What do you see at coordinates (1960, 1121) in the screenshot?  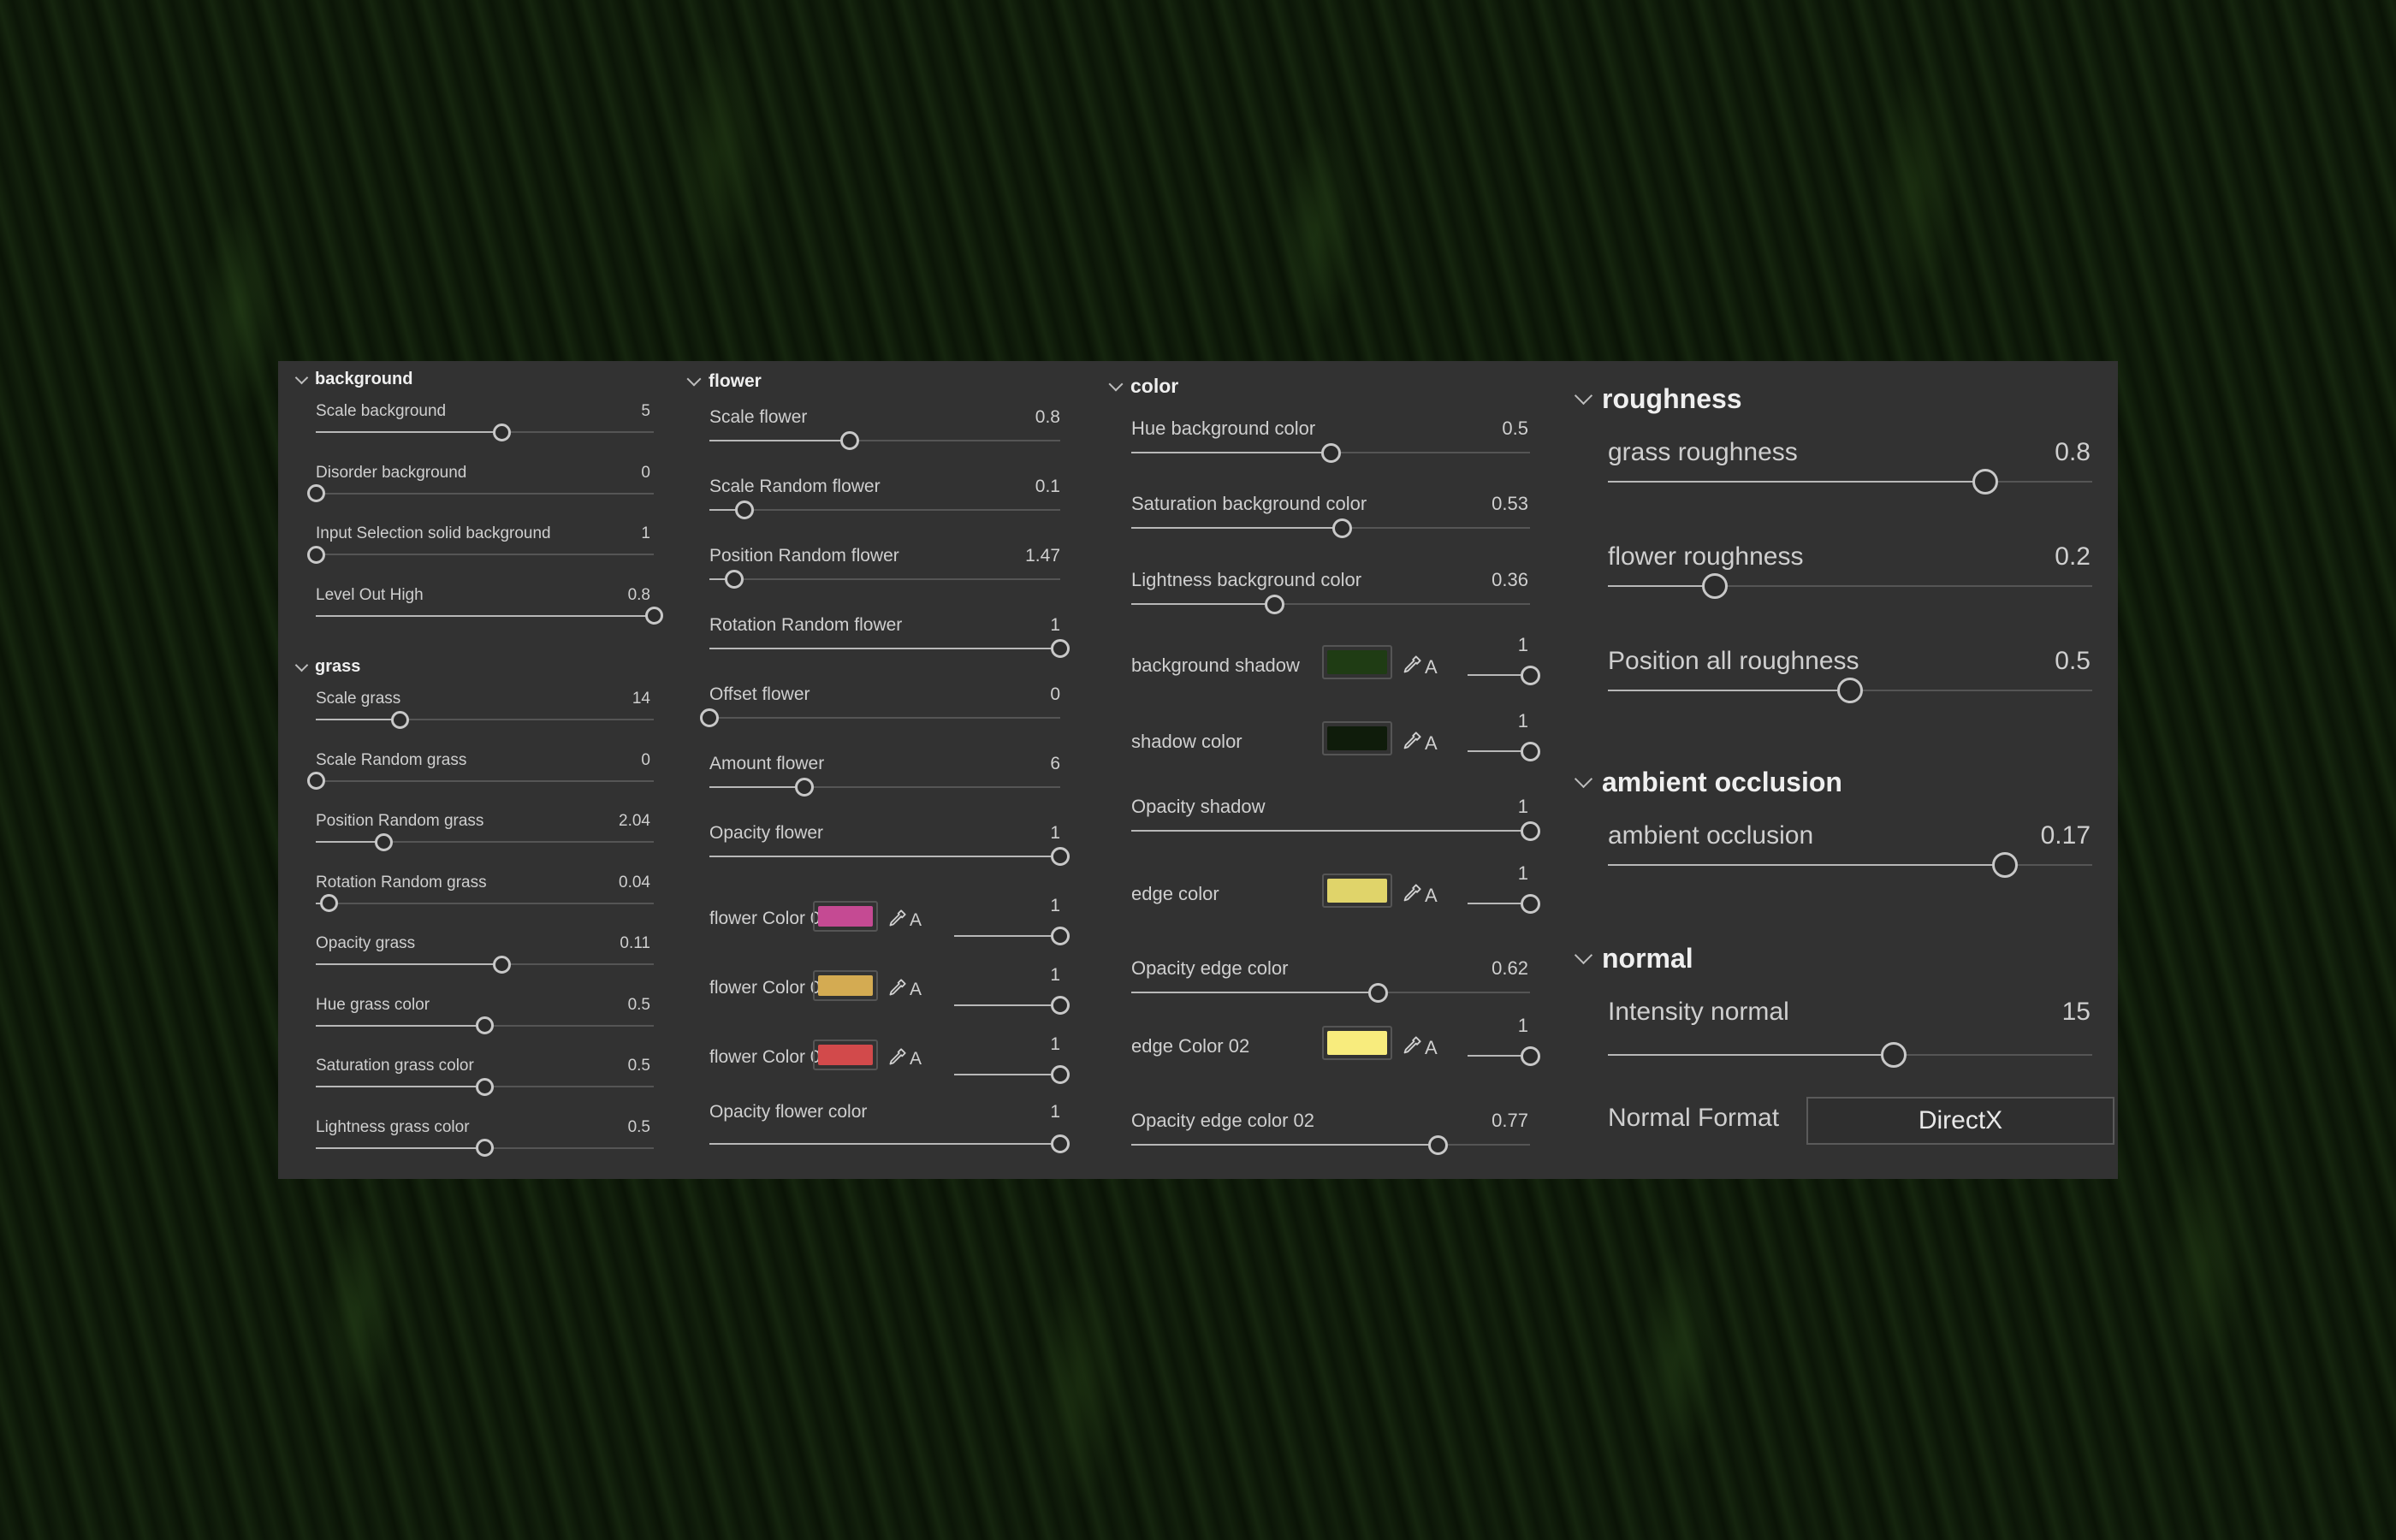 I see `normal-format-dropdown: DirectX` at bounding box center [1960, 1121].